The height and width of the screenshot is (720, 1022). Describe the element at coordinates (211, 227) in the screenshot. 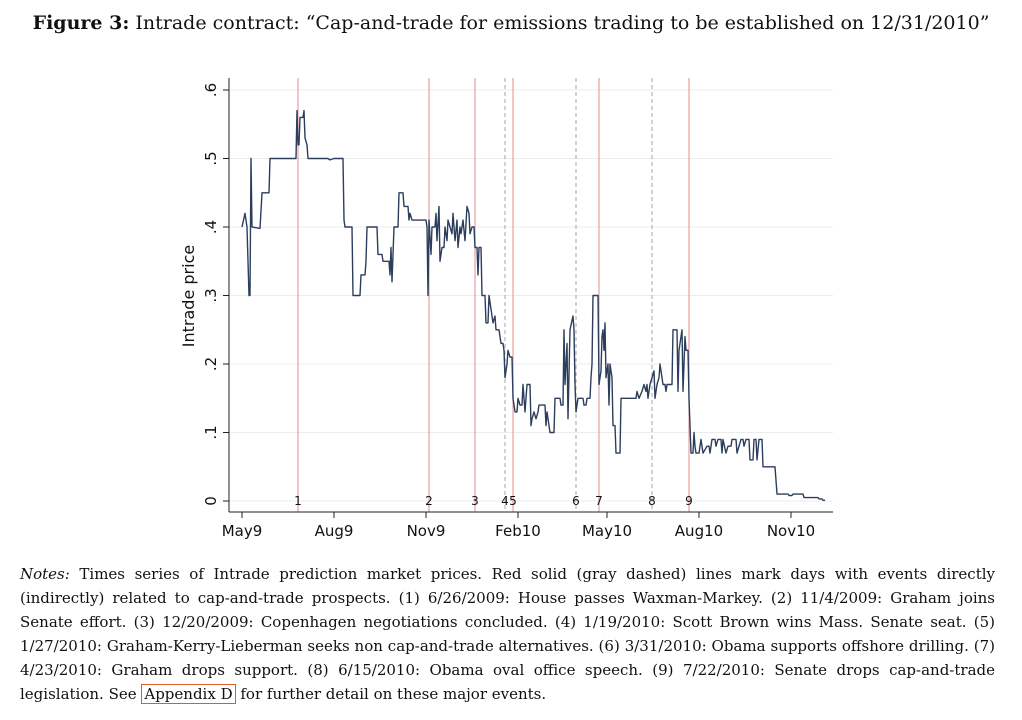

I see `y-tick-label: .4` at that location.